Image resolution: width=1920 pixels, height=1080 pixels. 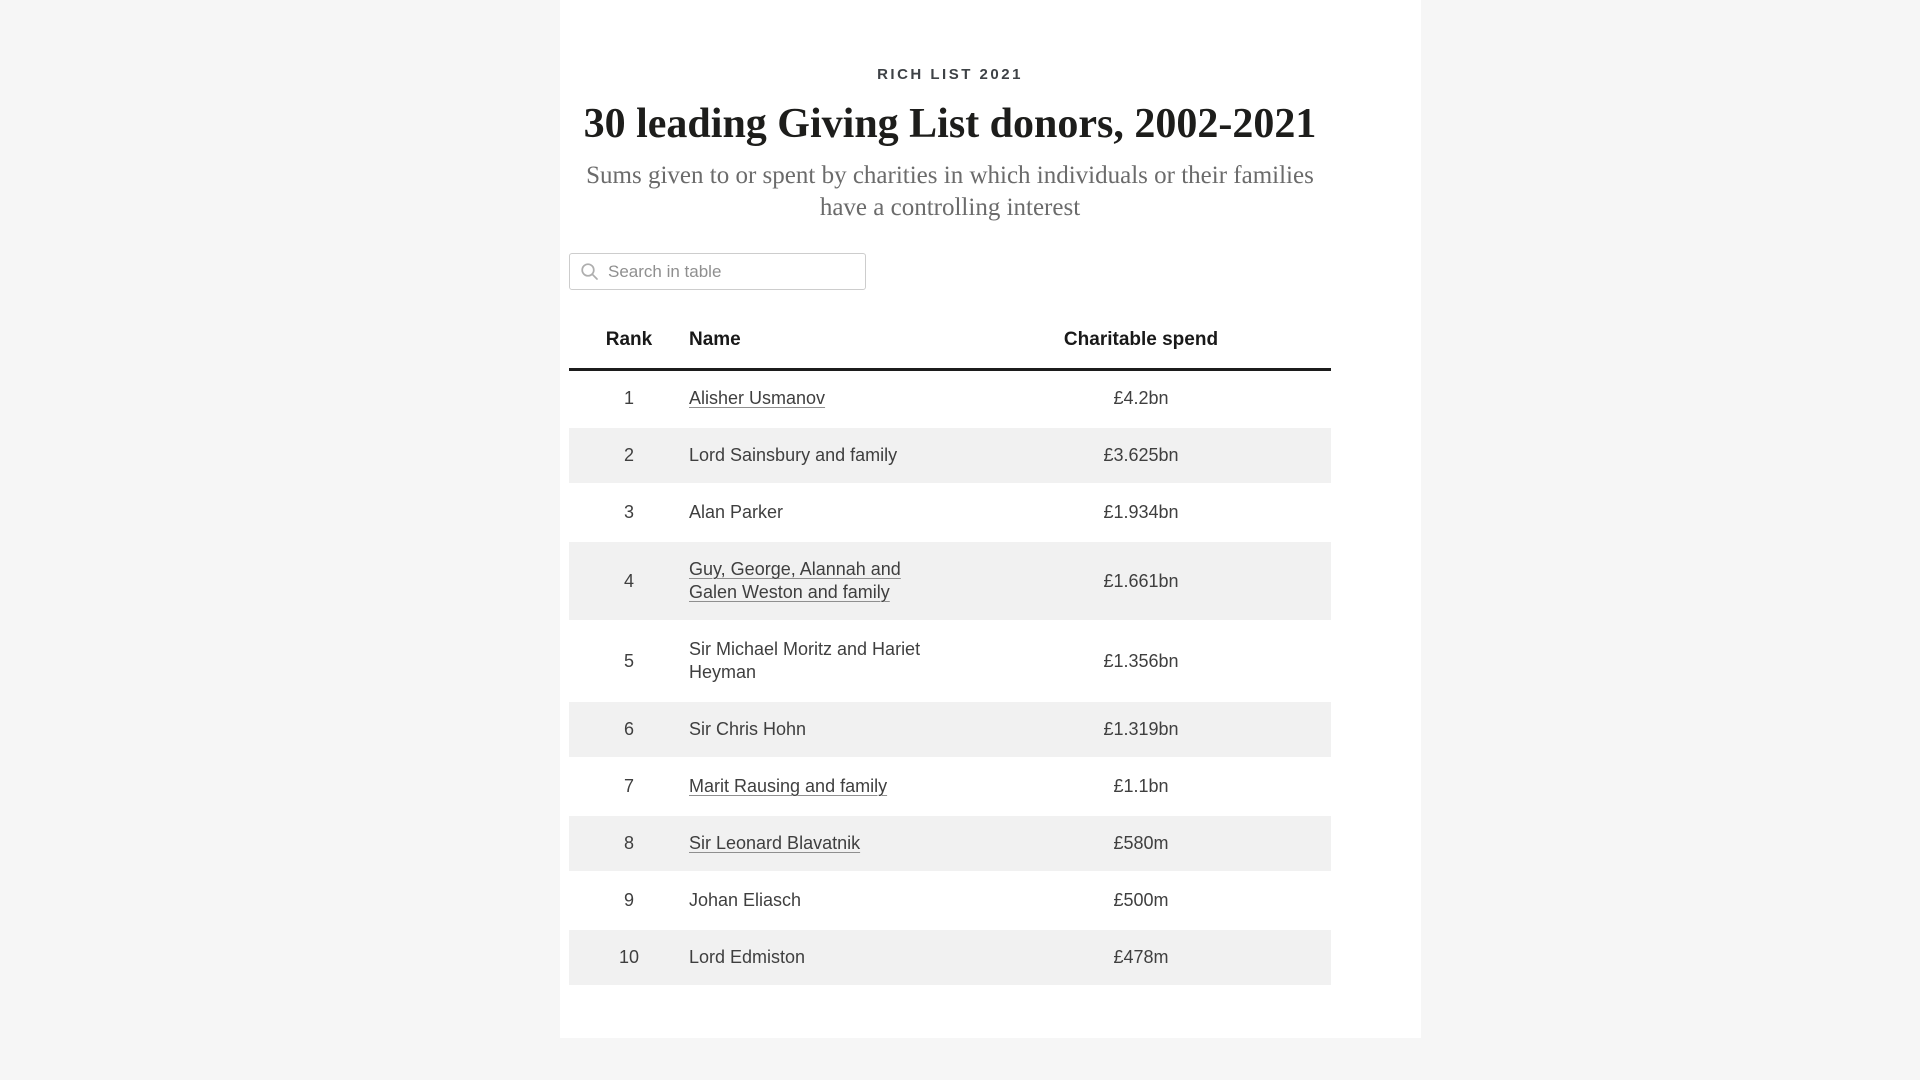 I want to click on spend-cell: £3.625bn, so click(x=1141, y=455).